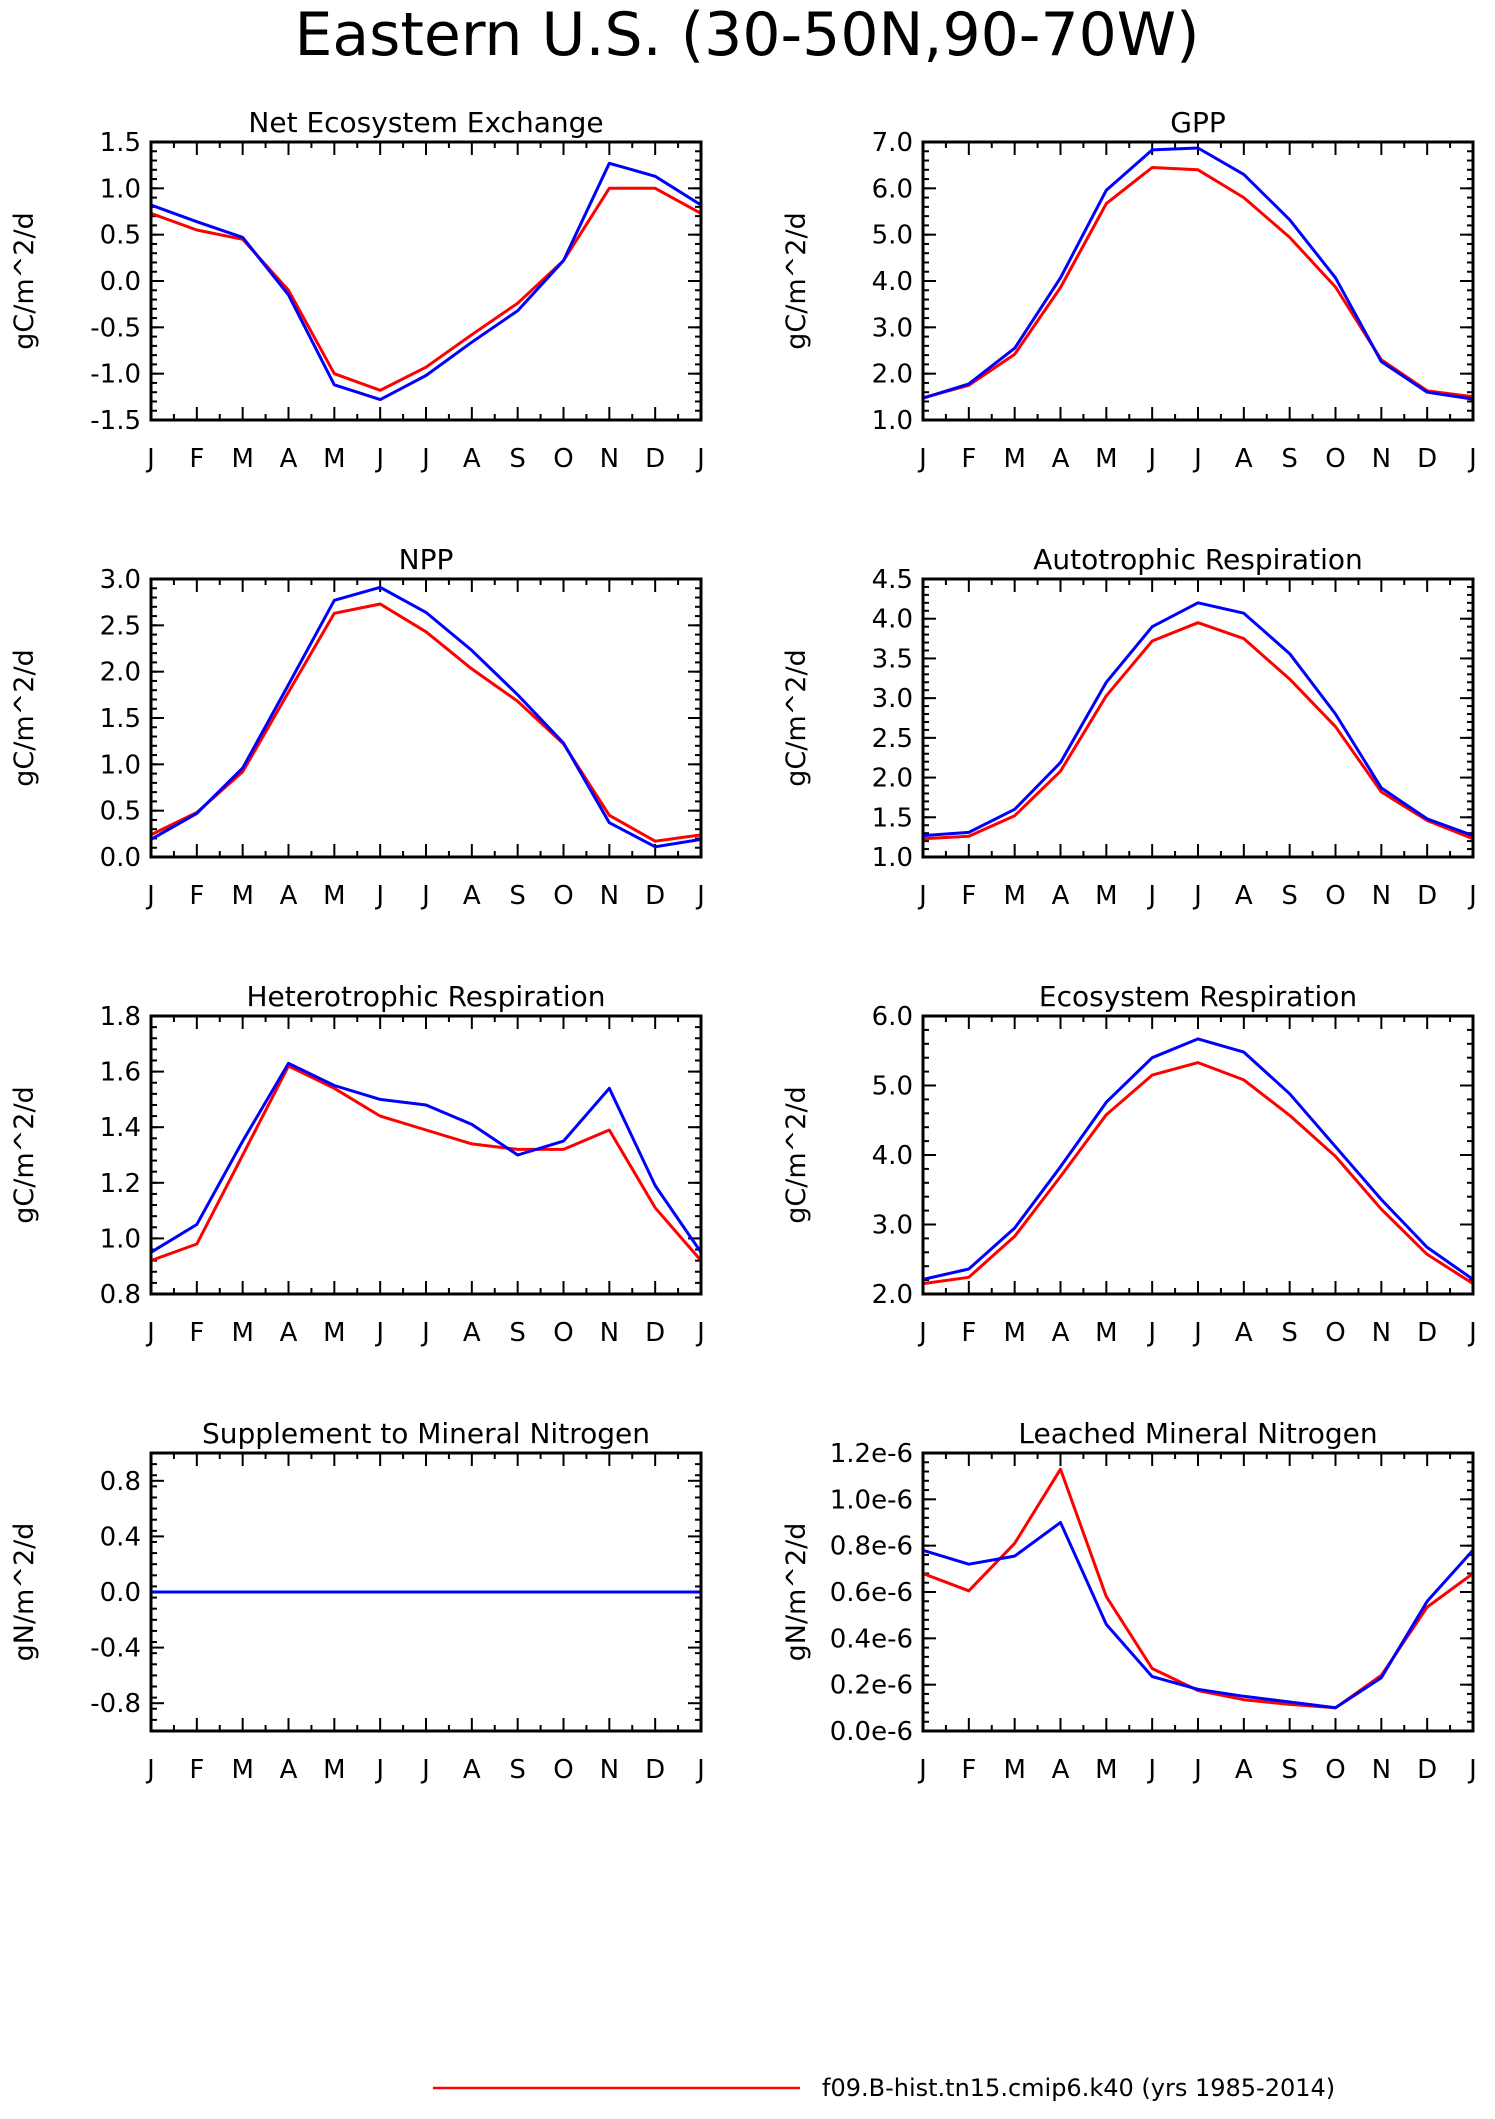 Image resolution: width=1495 pixels, height=2119 pixels. What do you see at coordinates (120, 1073) in the screenshot?
I see `y-tick-label: 1.6` at bounding box center [120, 1073].